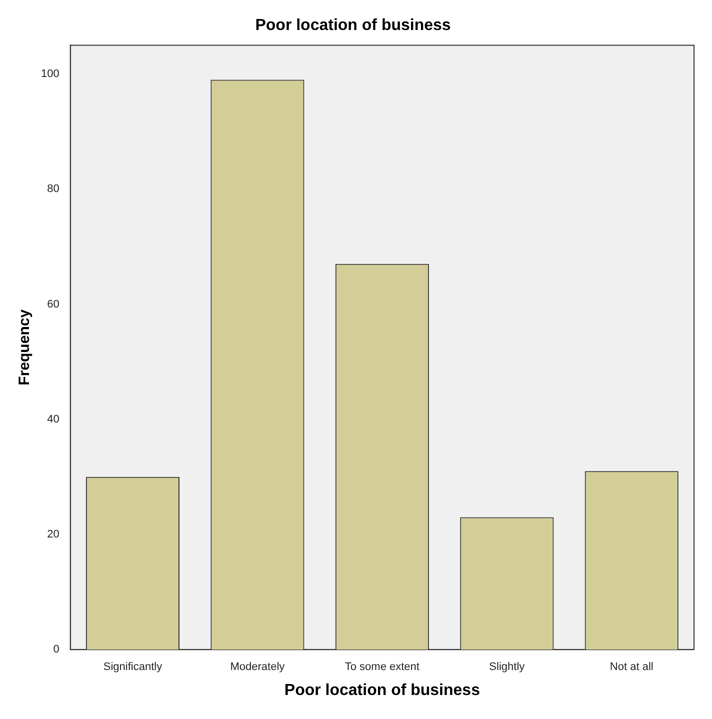 The height and width of the screenshot is (719, 712). I want to click on y-tick-label: 60, so click(53, 304).